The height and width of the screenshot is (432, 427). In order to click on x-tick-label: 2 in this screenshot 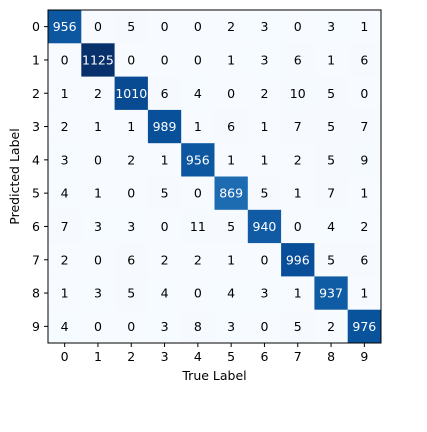, I will do `click(131, 356)`.